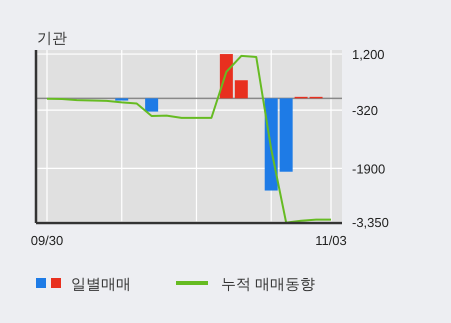 The height and width of the screenshot is (323, 451). What do you see at coordinates (47, 240) in the screenshot?
I see `x-tick-label: 09/30` at bounding box center [47, 240].